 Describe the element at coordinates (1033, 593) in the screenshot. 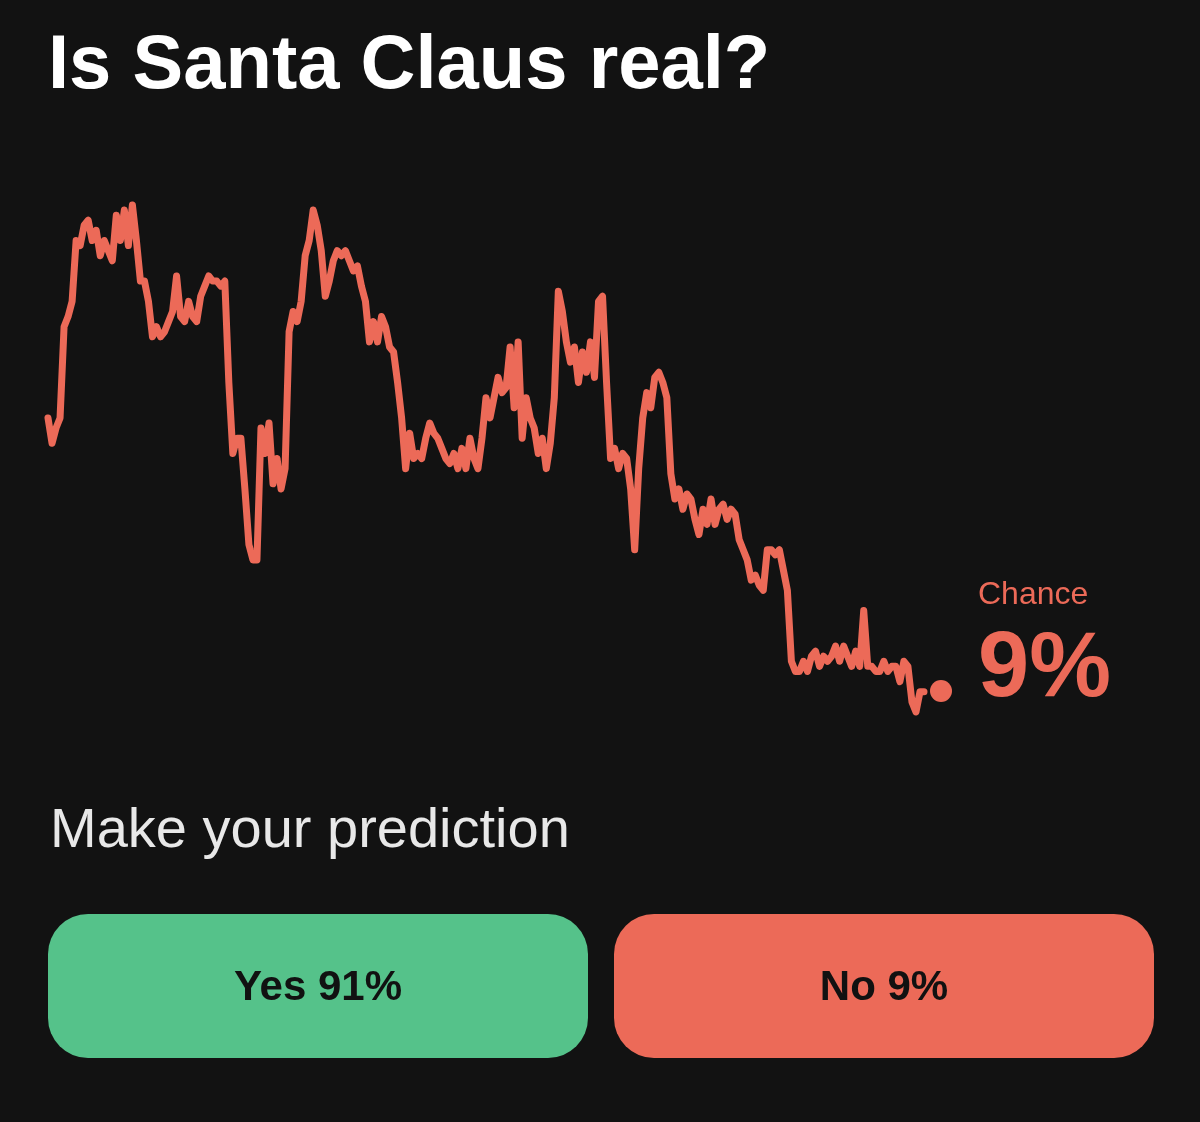

I see `text: Chance` at that location.